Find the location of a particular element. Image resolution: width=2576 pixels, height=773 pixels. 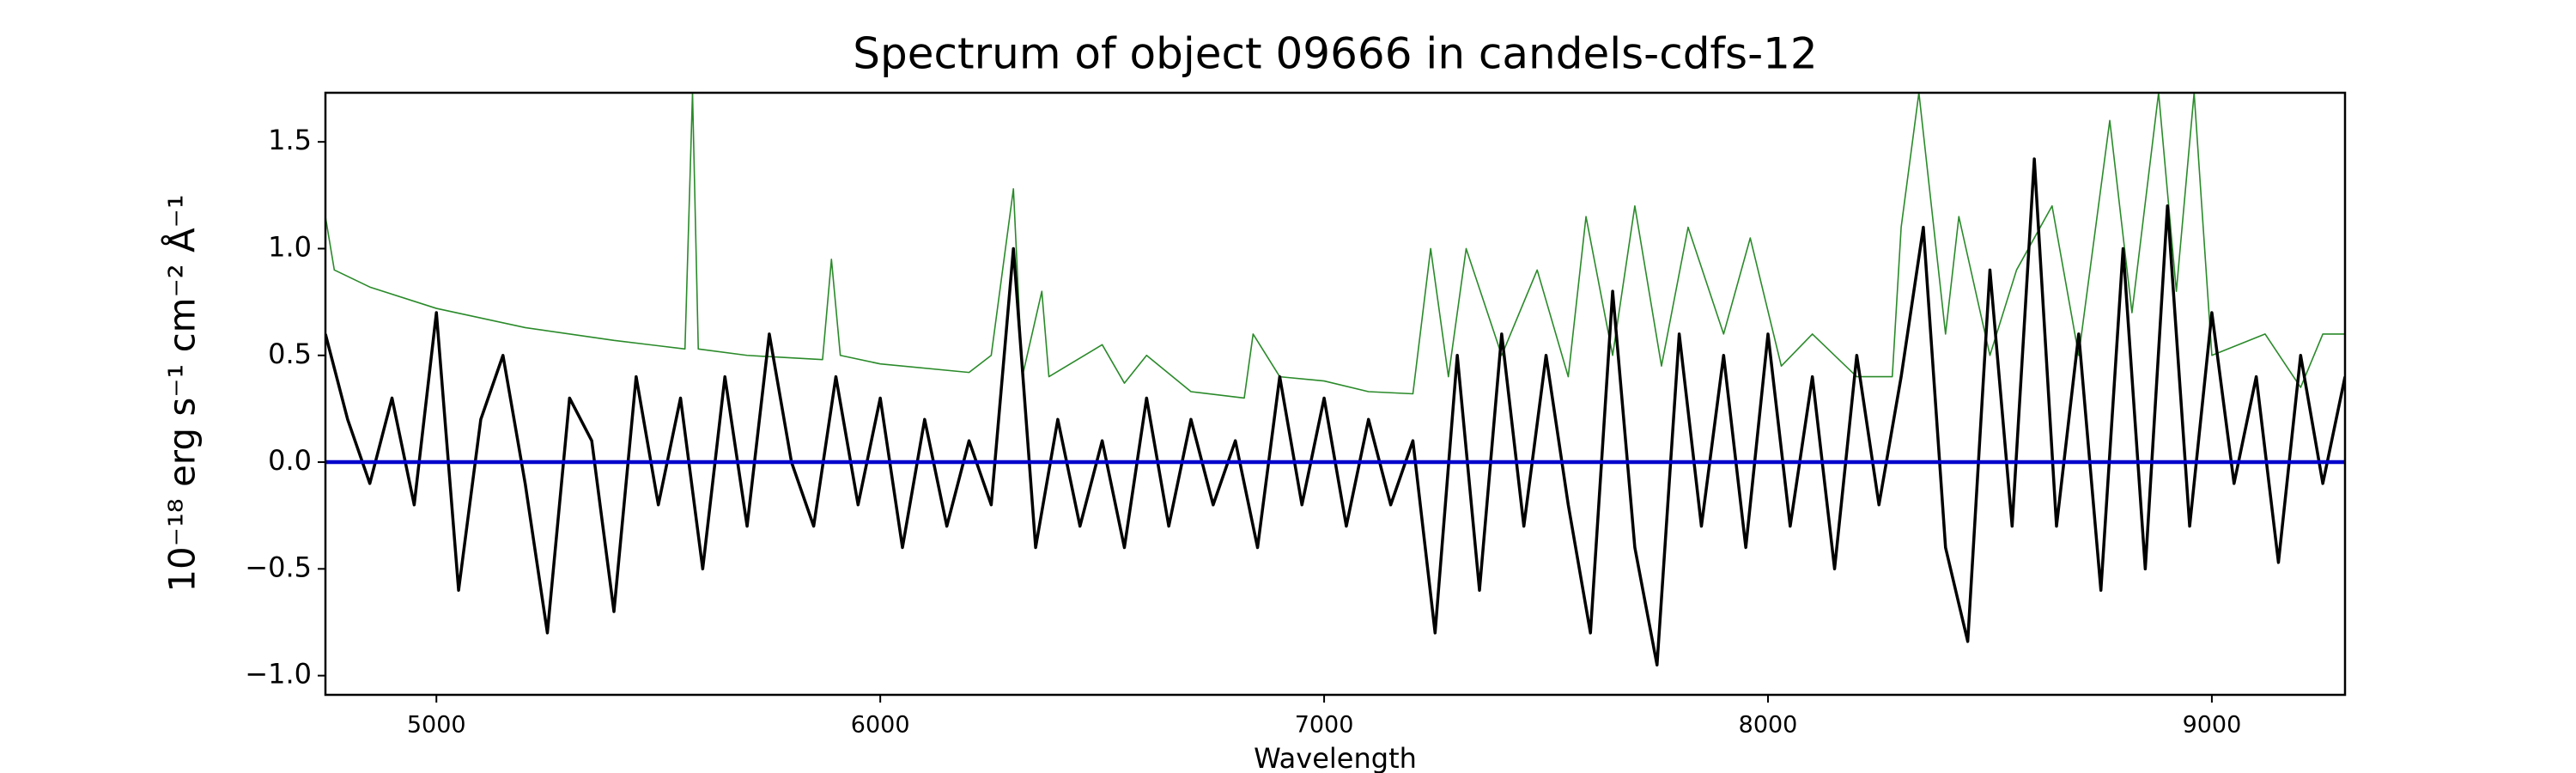

y-tick-label: 1.5 is located at coordinates (290, 140).